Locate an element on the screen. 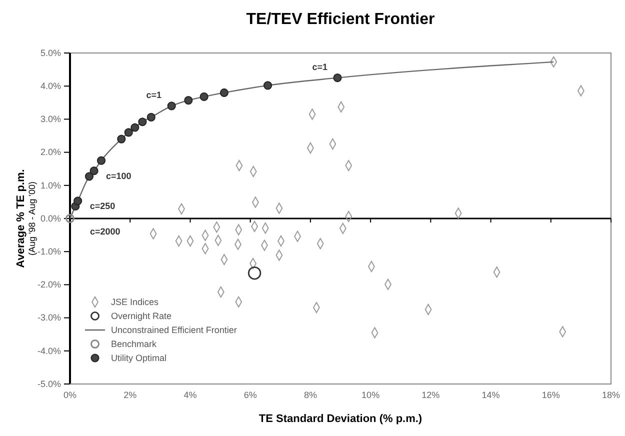  x-tick-label: 2% is located at coordinates (130, 395).